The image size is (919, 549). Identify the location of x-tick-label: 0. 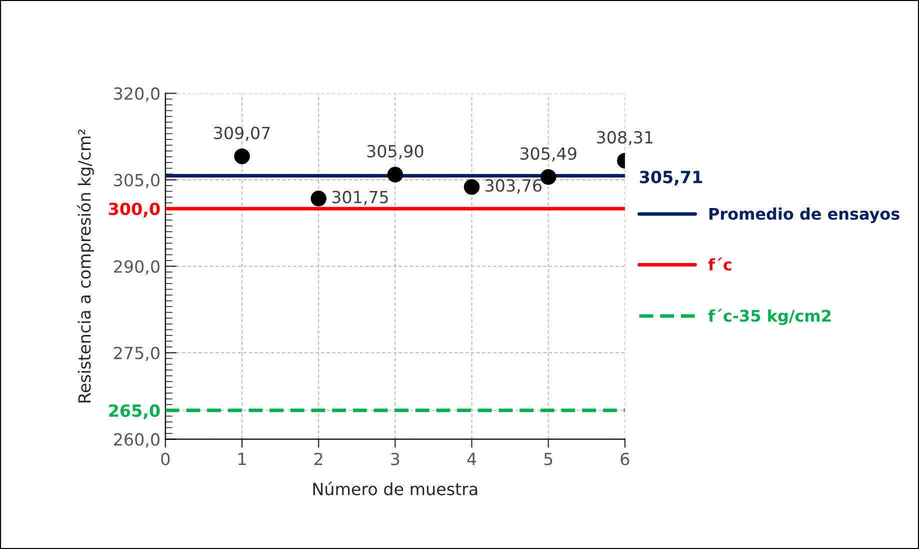
(165, 459).